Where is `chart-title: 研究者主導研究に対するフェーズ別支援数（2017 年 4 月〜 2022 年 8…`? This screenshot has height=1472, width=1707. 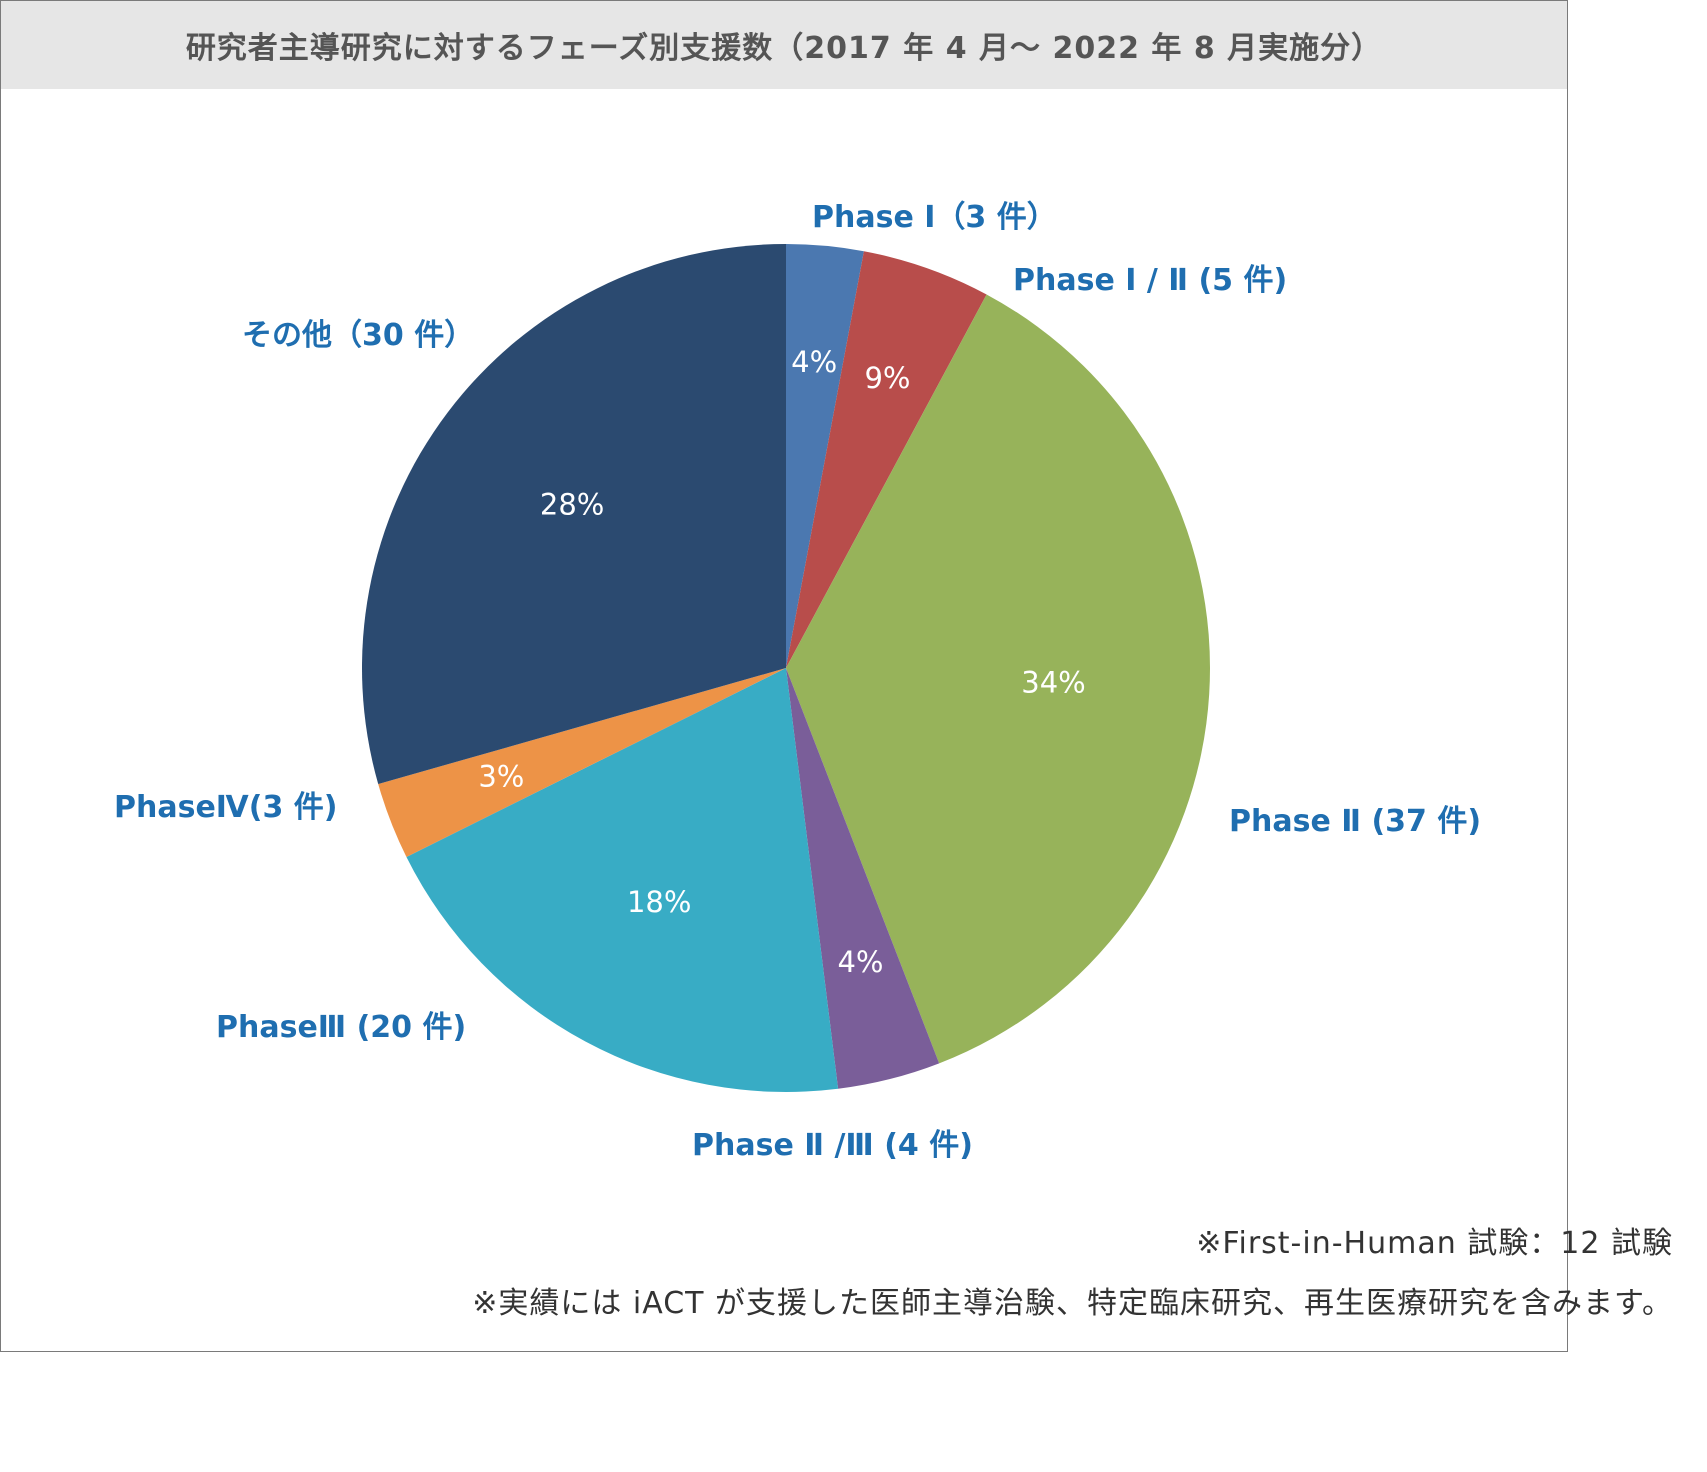
chart-title: 研究者主導研究に対するフェーズ別支援数（2017 年 4 月〜 2022 年 8… is located at coordinates (784, 48).